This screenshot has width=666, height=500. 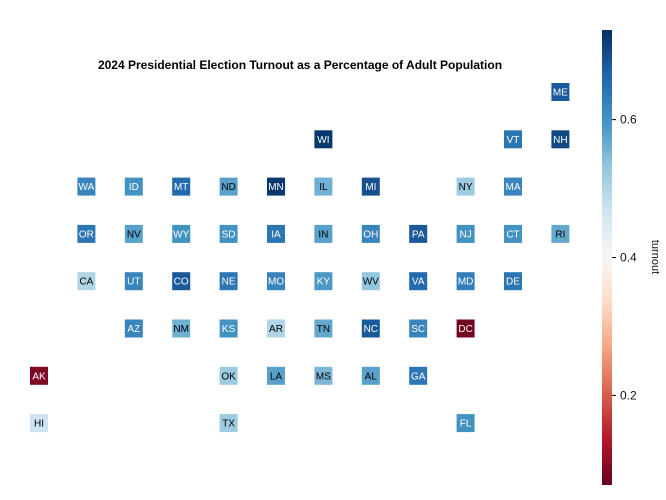 I want to click on state-tile-label: WA, so click(x=87, y=187).